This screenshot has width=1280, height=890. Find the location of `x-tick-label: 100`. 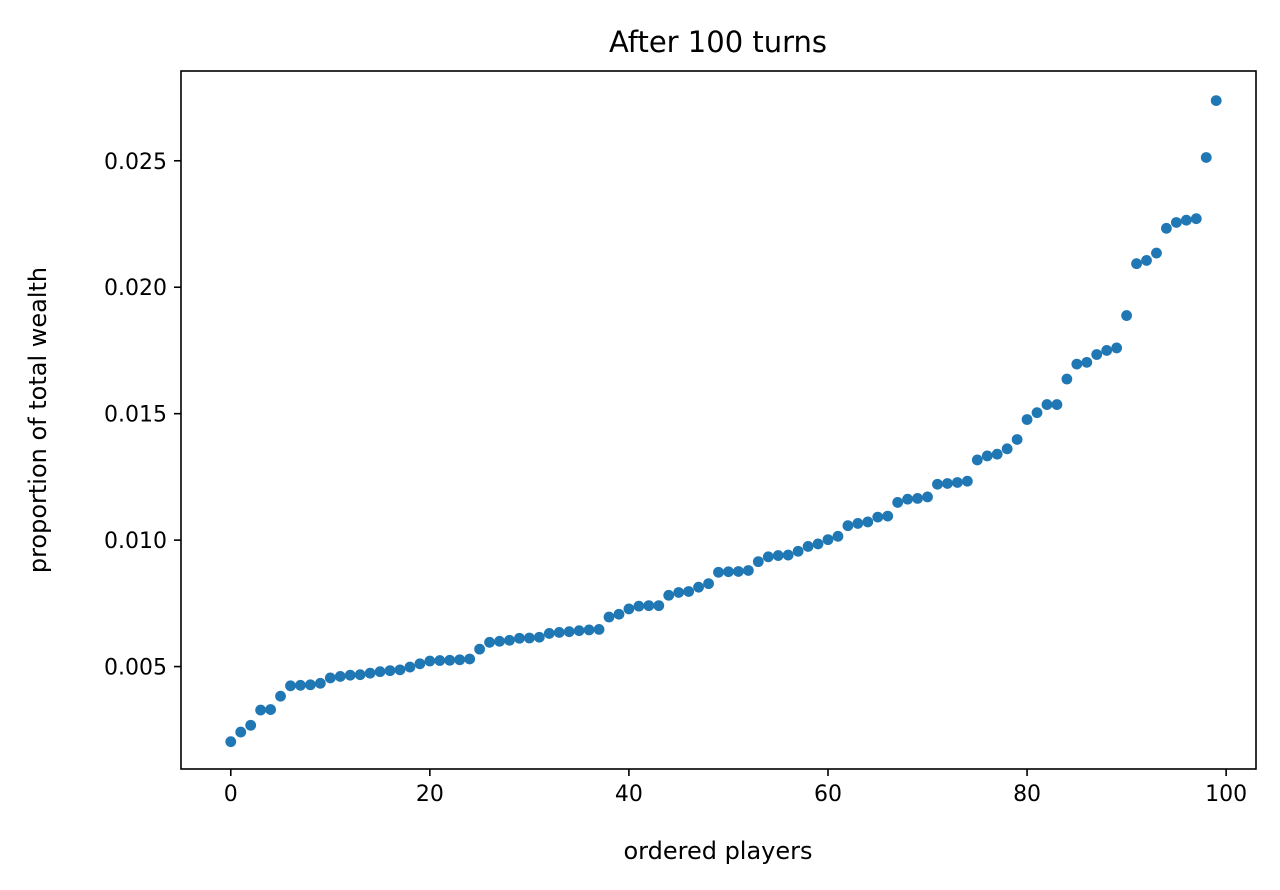

x-tick-label: 100 is located at coordinates (1226, 794).